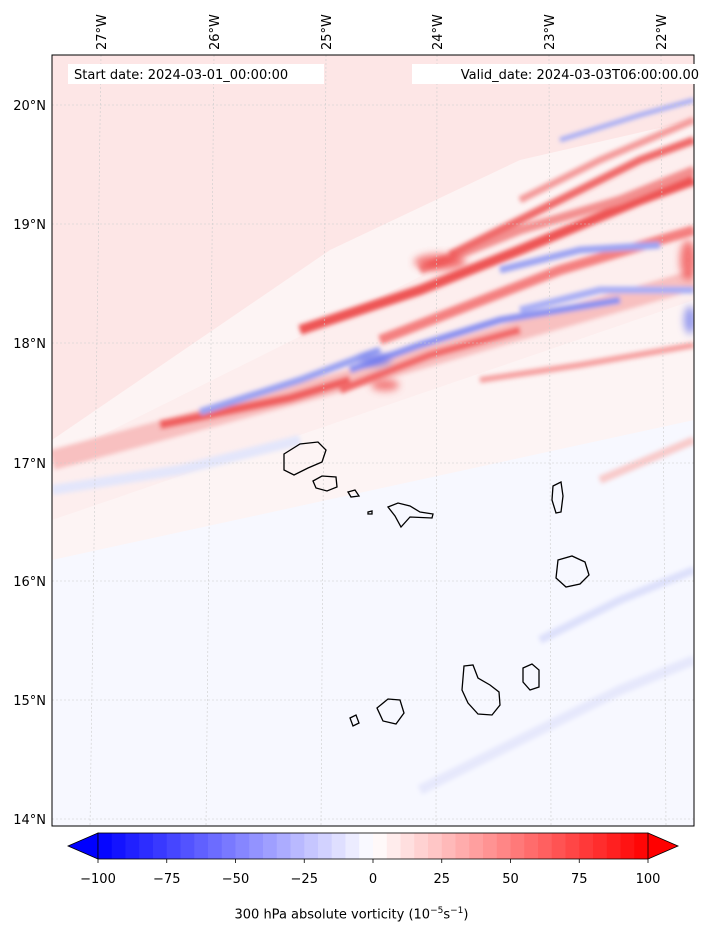 Image resolution: width=703 pixels, height=936 pixels. Describe the element at coordinates (351, 914) in the screenshot. I see `colorbar-title: 300 hPa absolute vorticity (10−5s−1)` at that location.